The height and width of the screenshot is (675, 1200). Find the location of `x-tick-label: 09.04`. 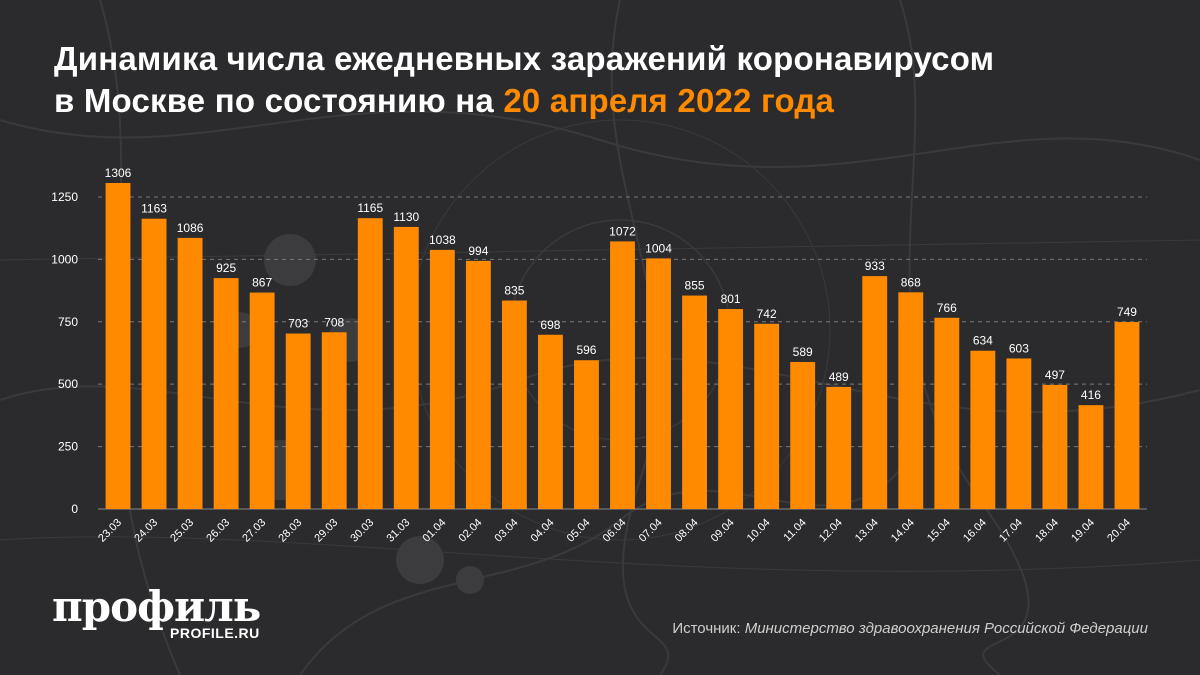

x-tick-label: 09.04 is located at coordinates (723, 531).